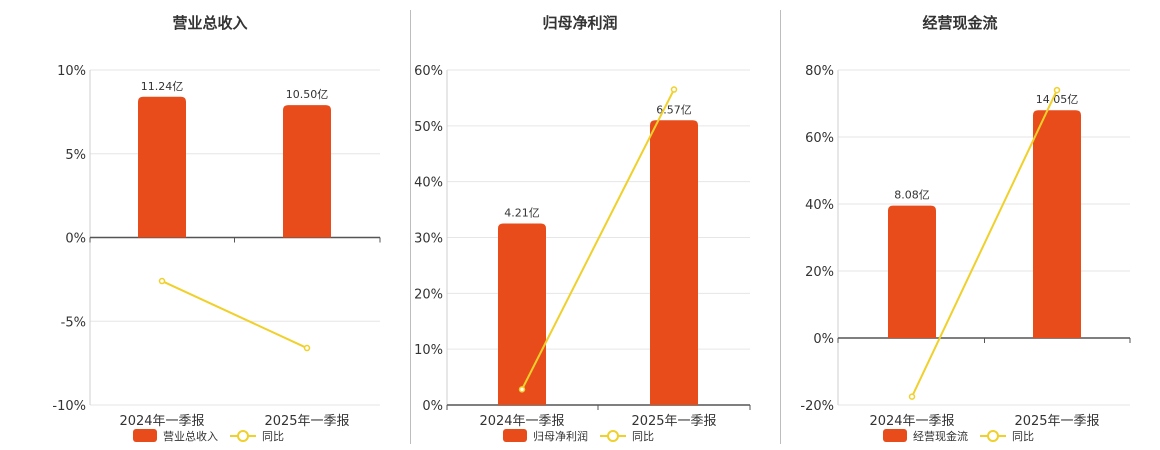  I want to click on y-tick-label: 5%, so click(75, 155).